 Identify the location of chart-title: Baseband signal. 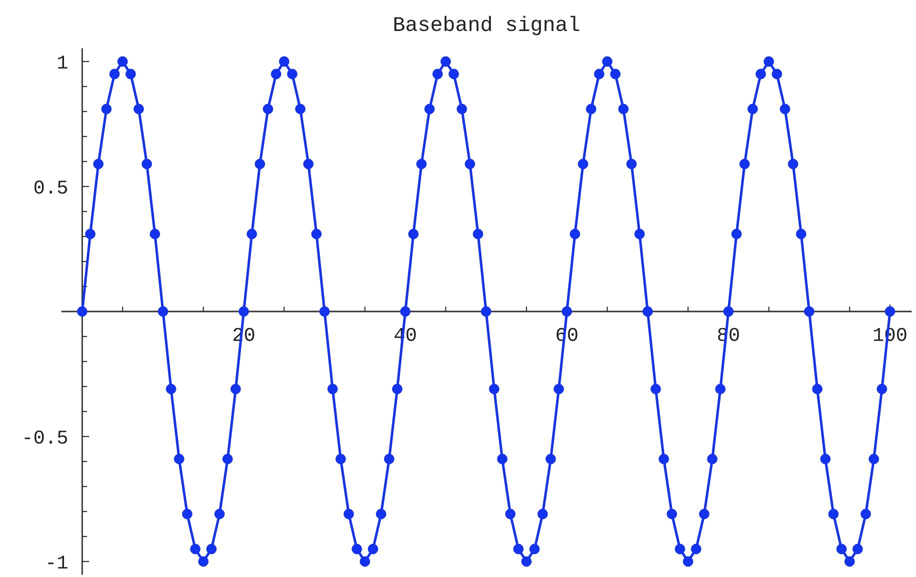
(487, 26).